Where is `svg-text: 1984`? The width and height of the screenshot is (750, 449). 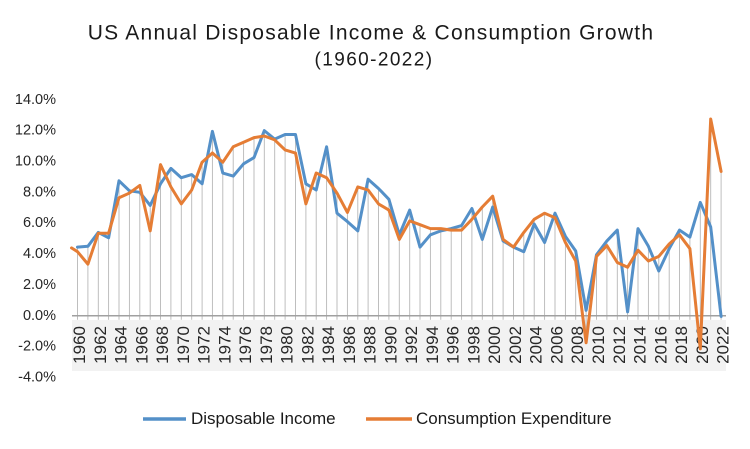
svg-text: 1984 is located at coordinates (328, 345).